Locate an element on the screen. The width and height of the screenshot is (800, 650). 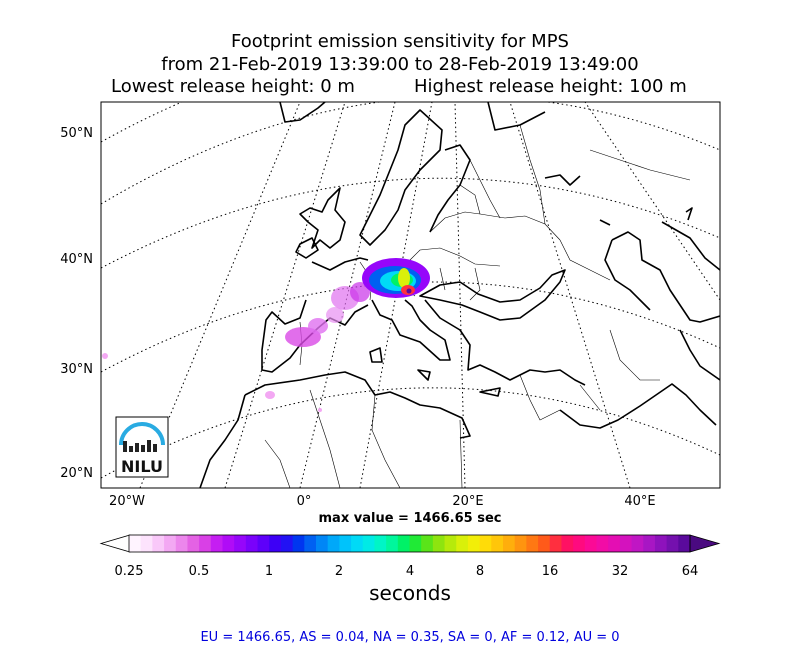
colorbar-tick-label: 0.25 is located at coordinates (129, 571).